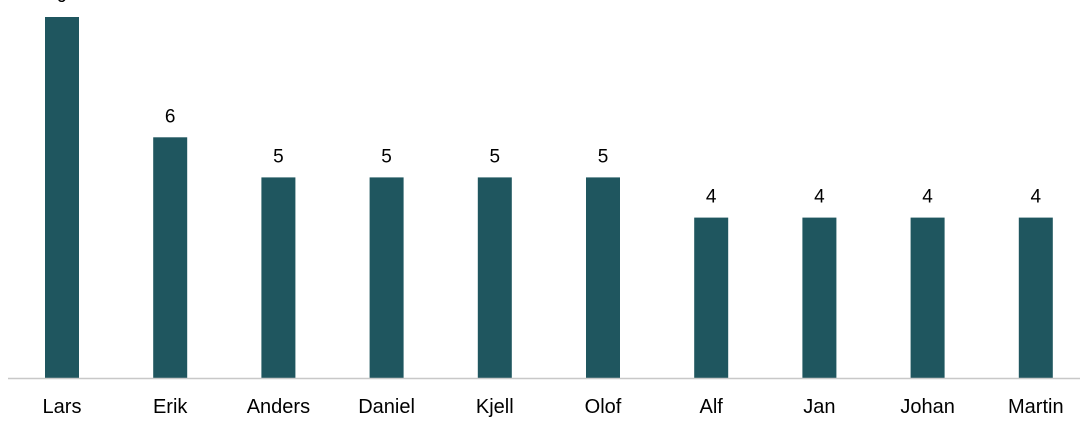 The width and height of the screenshot is (1080, 424). What do you see at coordinates (495, 156) in the screenshot?
I see `value-label-kjell: 5` at bounding box center [495, 156].